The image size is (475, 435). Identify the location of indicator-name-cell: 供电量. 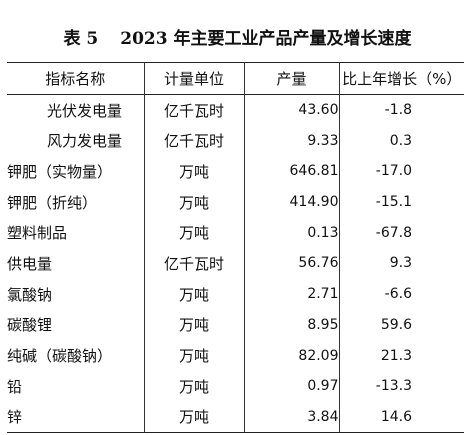
(76, 263).